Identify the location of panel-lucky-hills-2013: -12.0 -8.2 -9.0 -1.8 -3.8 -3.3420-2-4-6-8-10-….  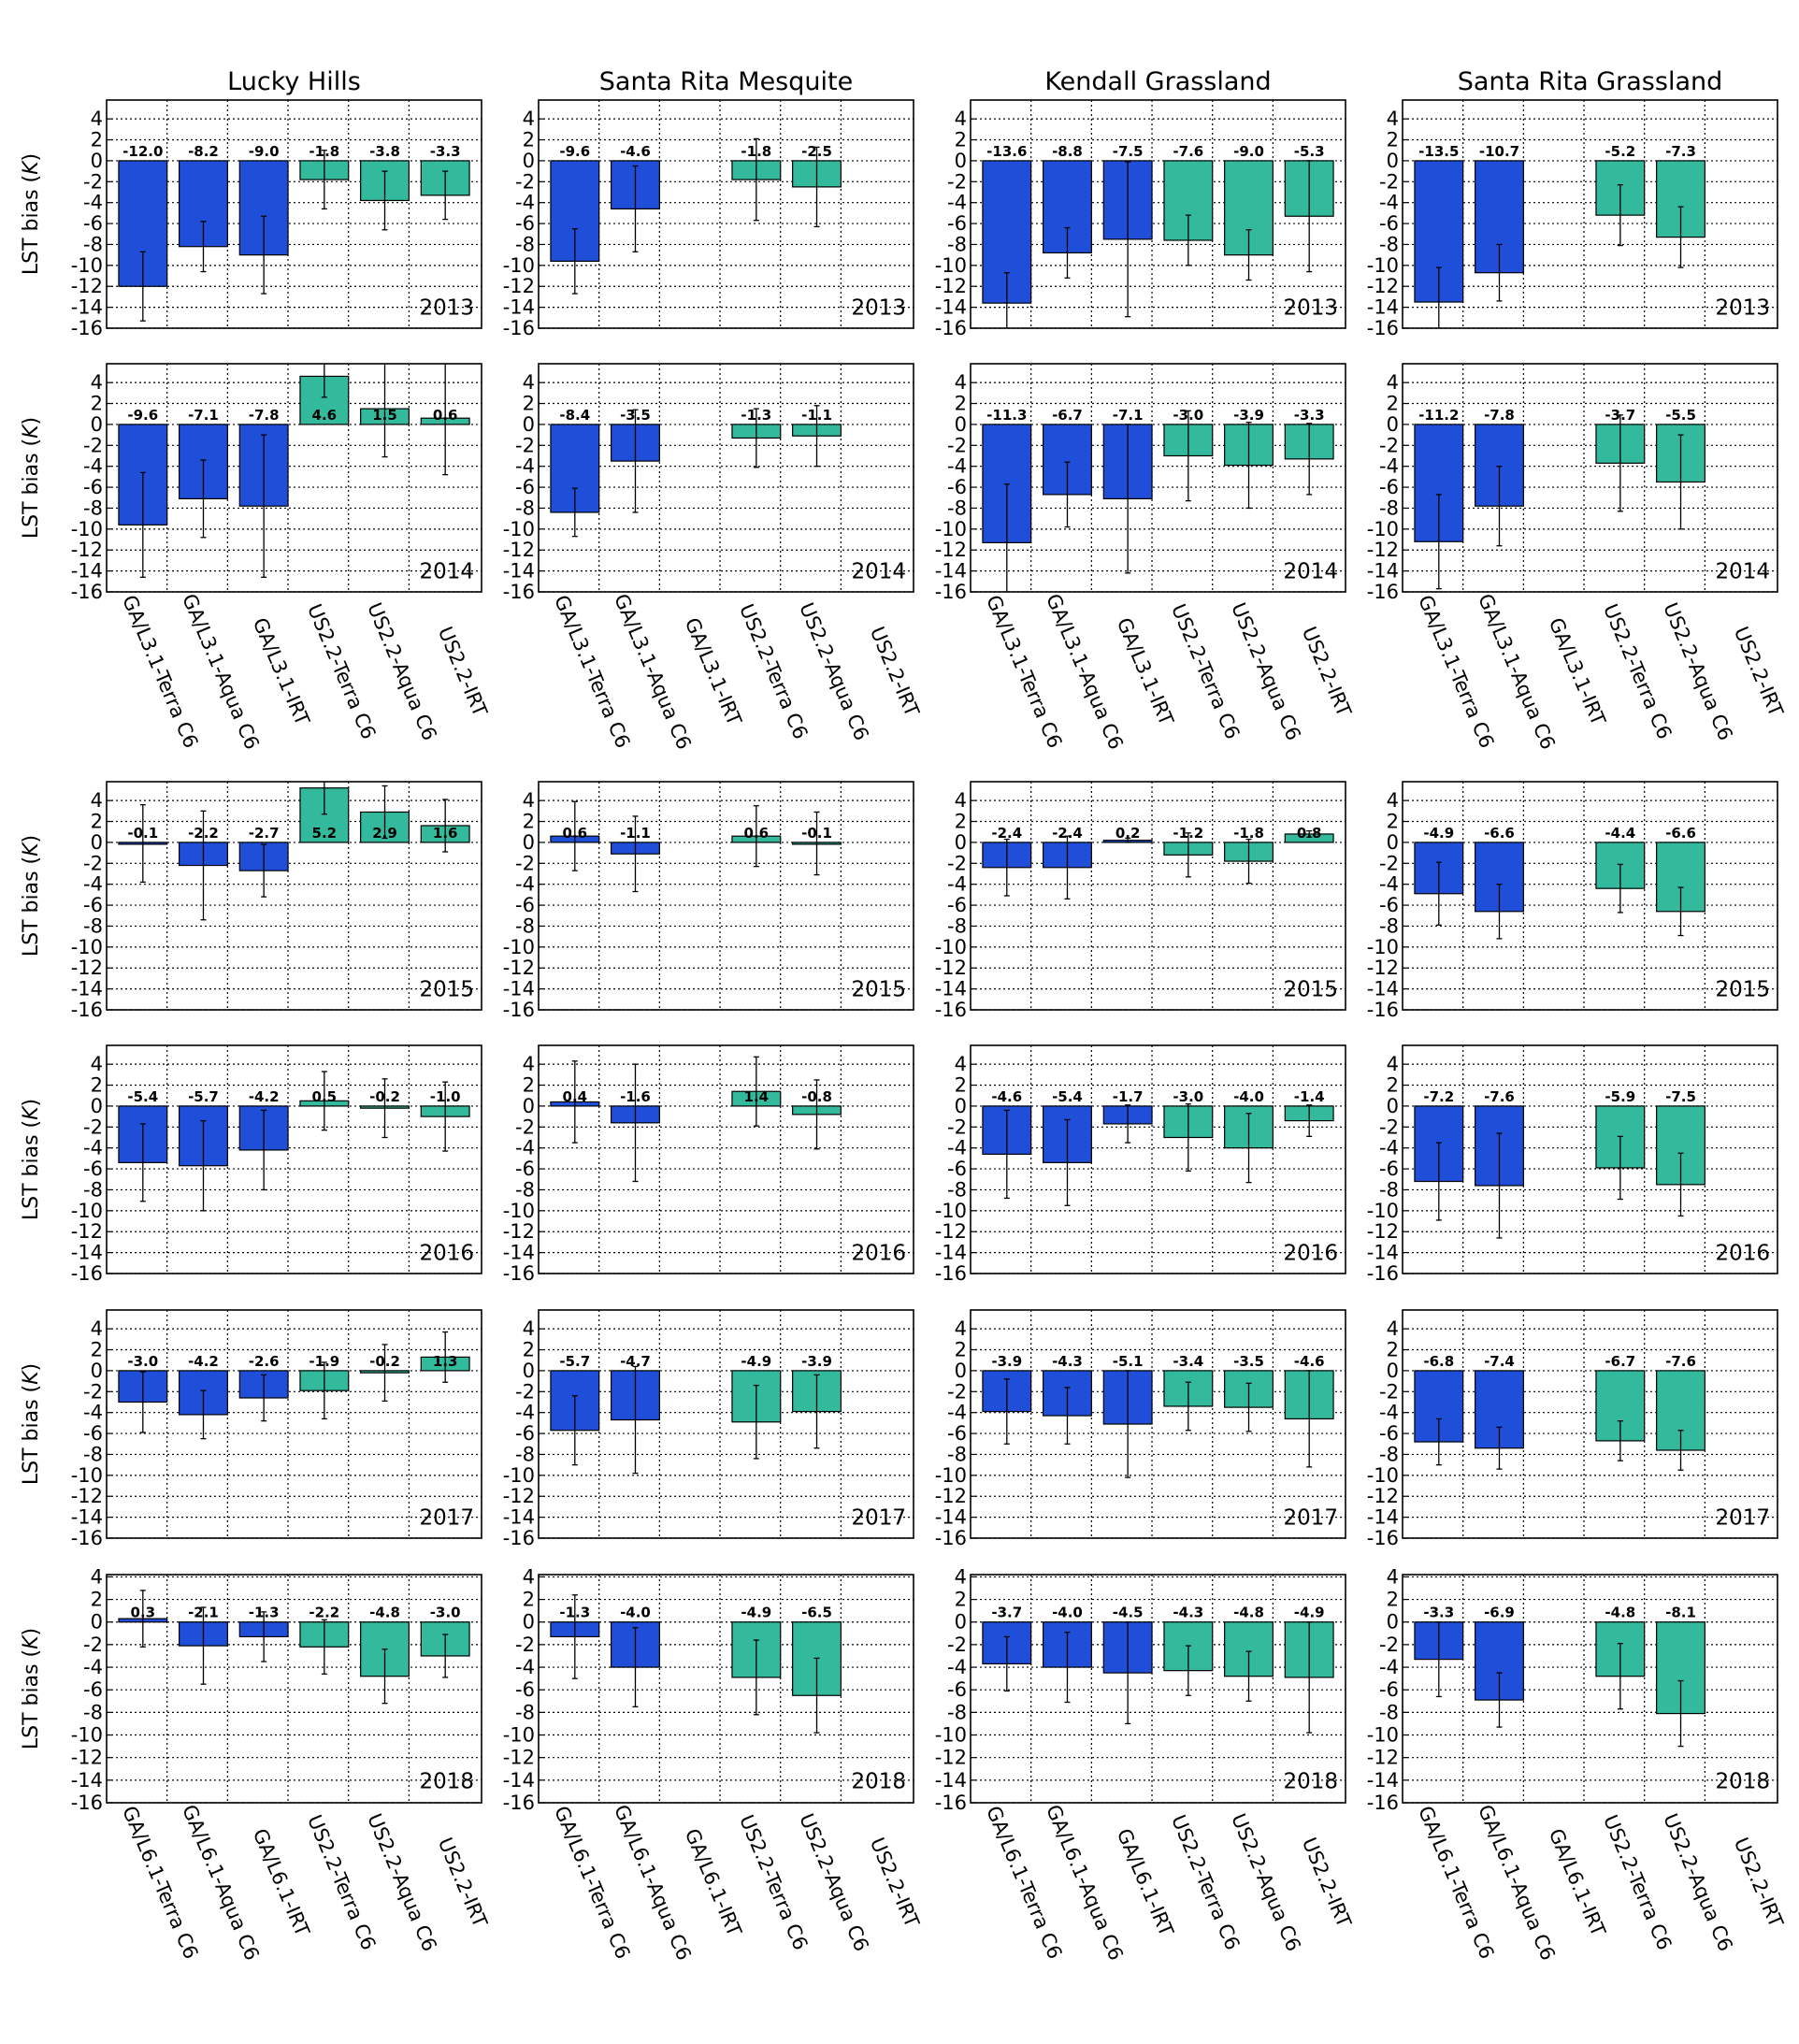
(251, 219).